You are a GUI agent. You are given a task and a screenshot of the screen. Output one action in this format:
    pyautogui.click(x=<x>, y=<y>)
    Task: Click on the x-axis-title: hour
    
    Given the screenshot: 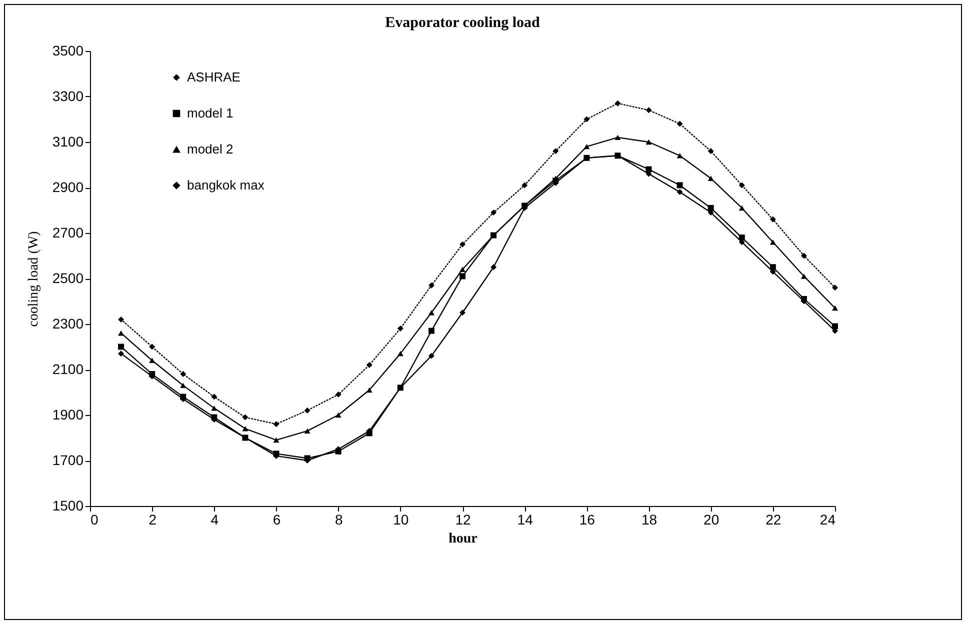 What is the action you would take?
    pyautogui.click(x=463, y=539)
    